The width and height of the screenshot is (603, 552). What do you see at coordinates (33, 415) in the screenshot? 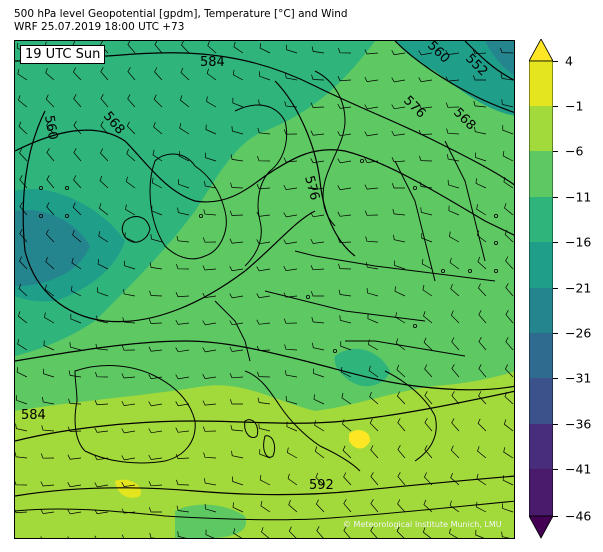
I see `contour-label-9: 584` at bounding box center [33, 415].